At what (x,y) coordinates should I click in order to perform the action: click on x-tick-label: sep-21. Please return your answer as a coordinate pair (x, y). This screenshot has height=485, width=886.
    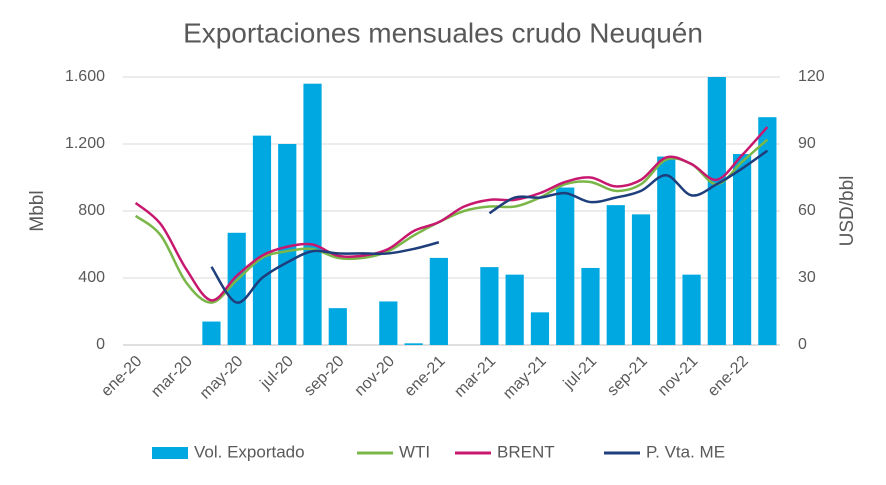
    Looking at the image, I should click on (627, 376).